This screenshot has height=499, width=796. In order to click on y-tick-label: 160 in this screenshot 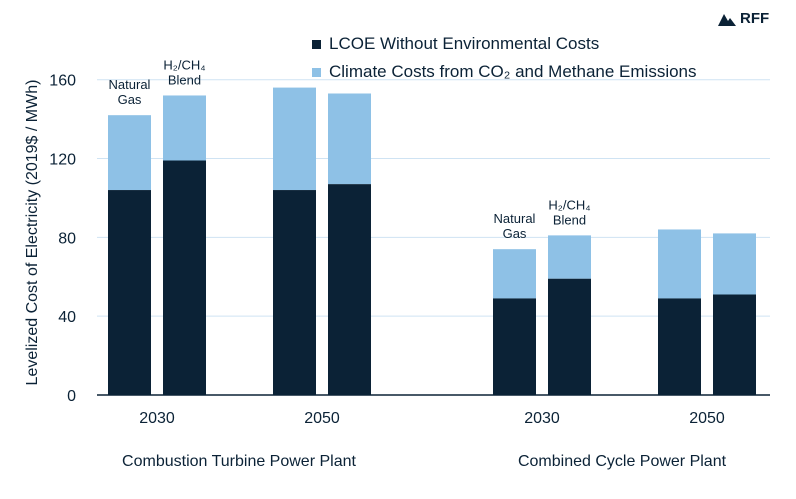, I will do `click(62, 81)`.